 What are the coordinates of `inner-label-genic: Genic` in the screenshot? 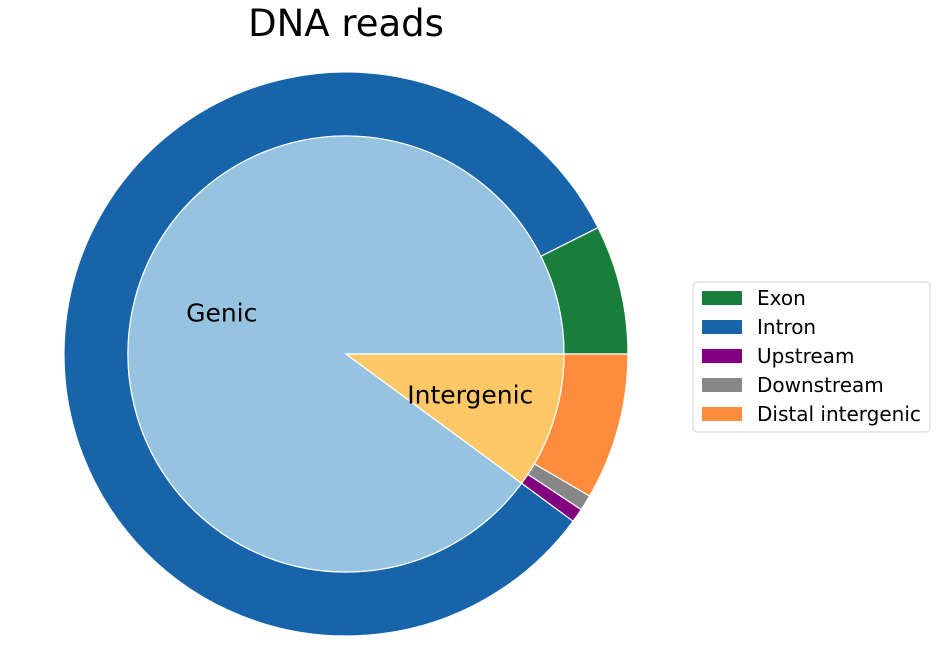 It's located at (221, 313).